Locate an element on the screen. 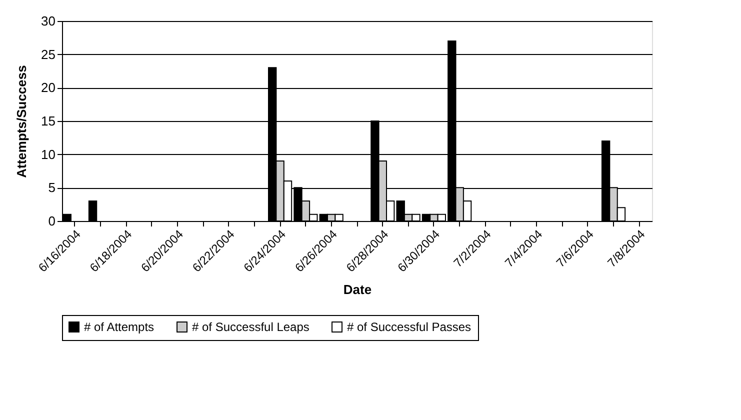  legend-label: # of Successful Leaps is located at coordinates (251, 327).